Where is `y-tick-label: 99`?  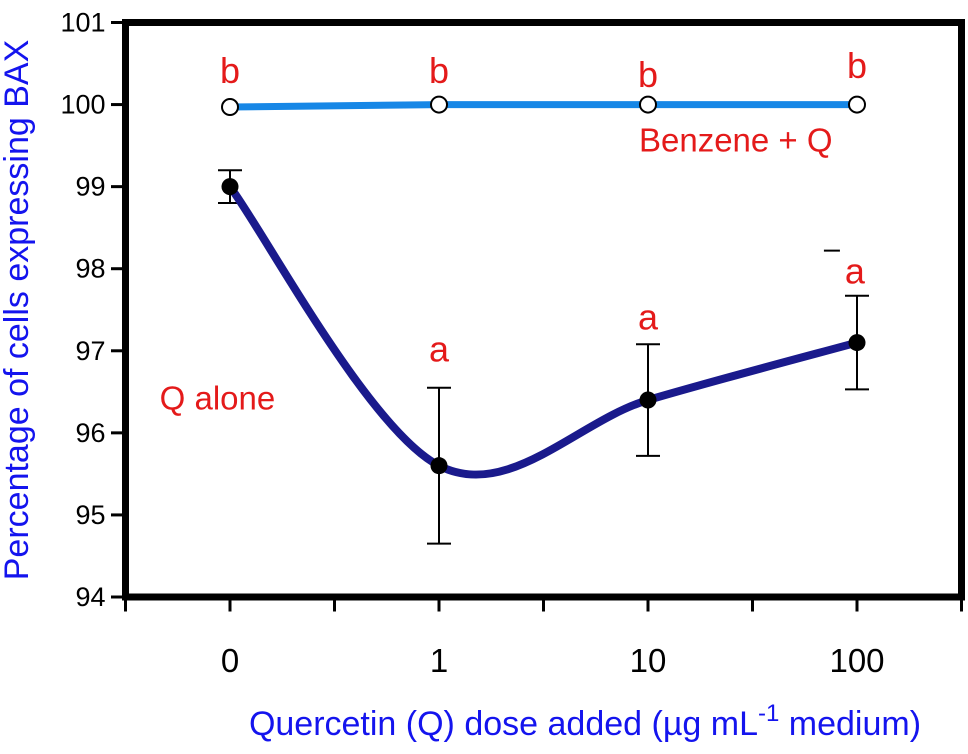
y-tick-label: 99 is located at coordinates (90, 187).